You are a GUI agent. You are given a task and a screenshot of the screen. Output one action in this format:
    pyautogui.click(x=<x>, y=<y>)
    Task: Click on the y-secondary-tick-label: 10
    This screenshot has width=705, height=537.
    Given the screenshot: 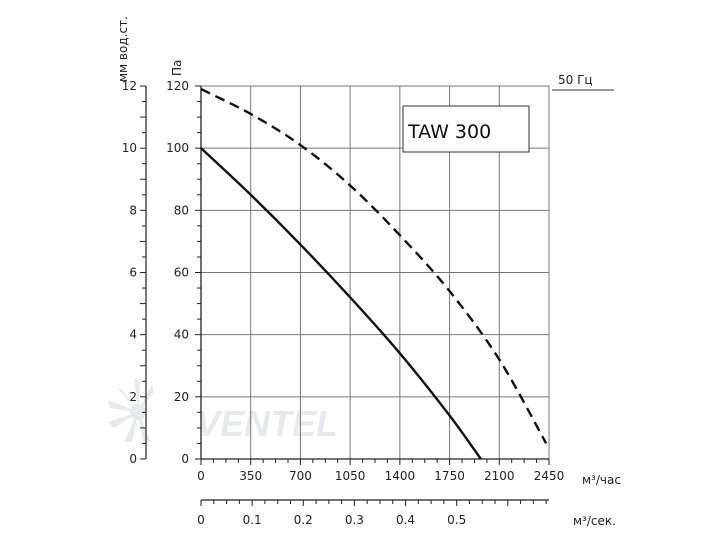 What is the action you would take?
    pyautogui.click(x=129, y=148)
    